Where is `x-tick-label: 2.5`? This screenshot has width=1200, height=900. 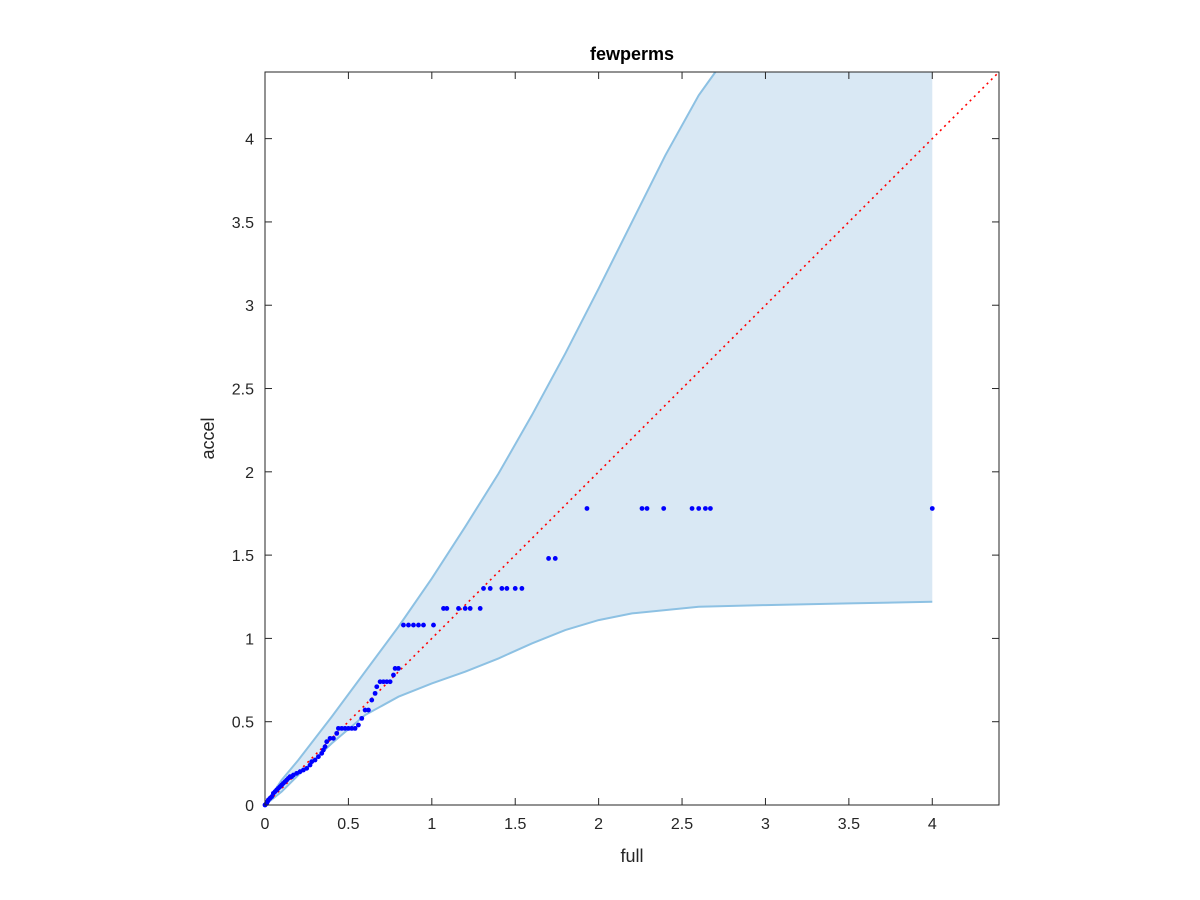
x-tick-label: 2.5 is located at coordinates (682, 824).